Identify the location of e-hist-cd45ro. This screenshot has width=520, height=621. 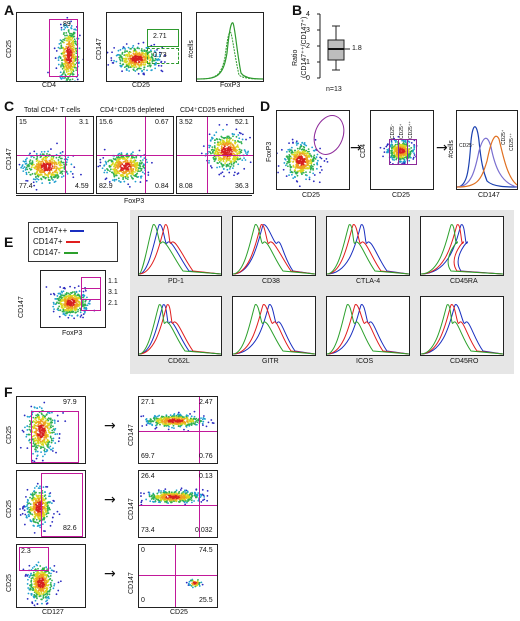
(462, 326).